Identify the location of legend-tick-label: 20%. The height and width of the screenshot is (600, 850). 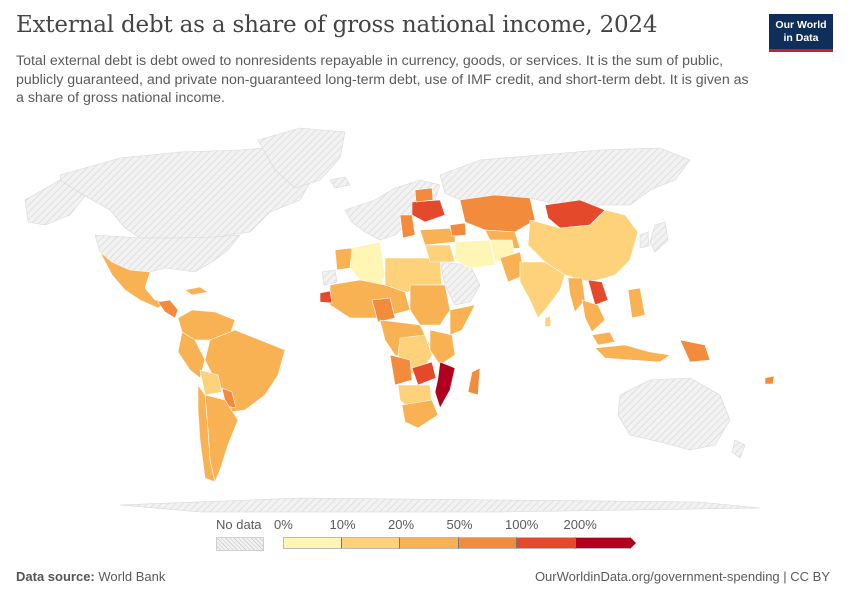
(401, 524).